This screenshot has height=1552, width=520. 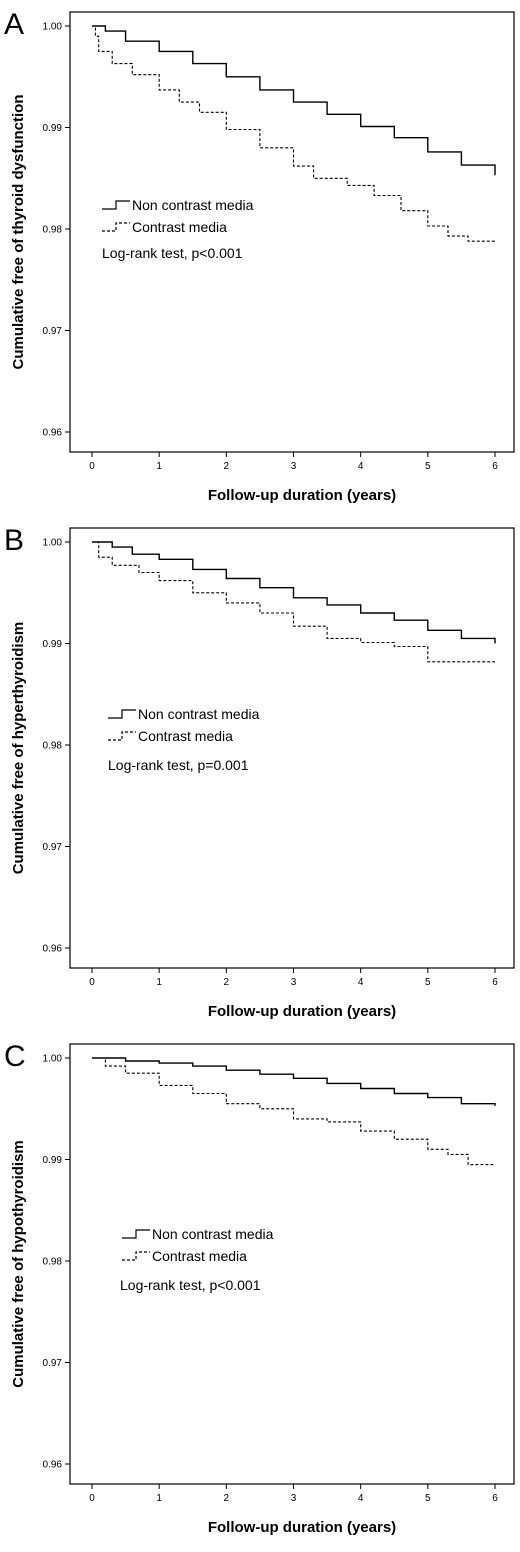 What do you see at coordinates (178, 765) in the screenshot?
I see `log-rank-annotation: Log-rank test, p=0.001` at bounding box center [178, 765].